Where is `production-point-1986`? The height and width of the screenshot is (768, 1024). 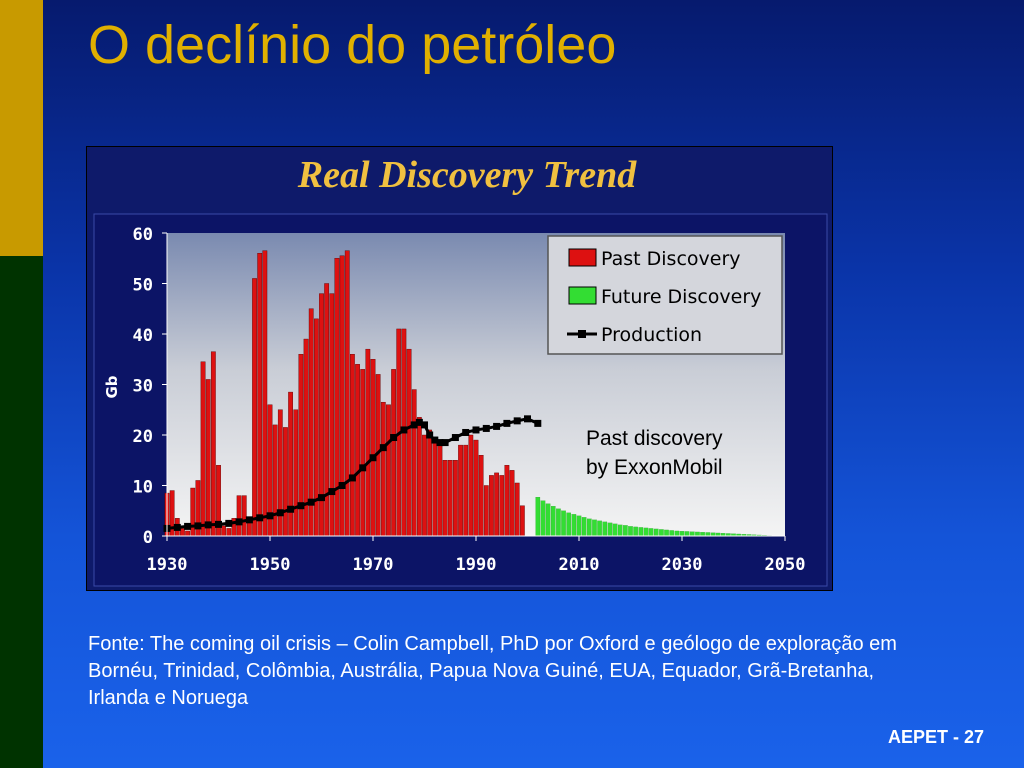
production-point-1986 is located at coordinates (455, 438).